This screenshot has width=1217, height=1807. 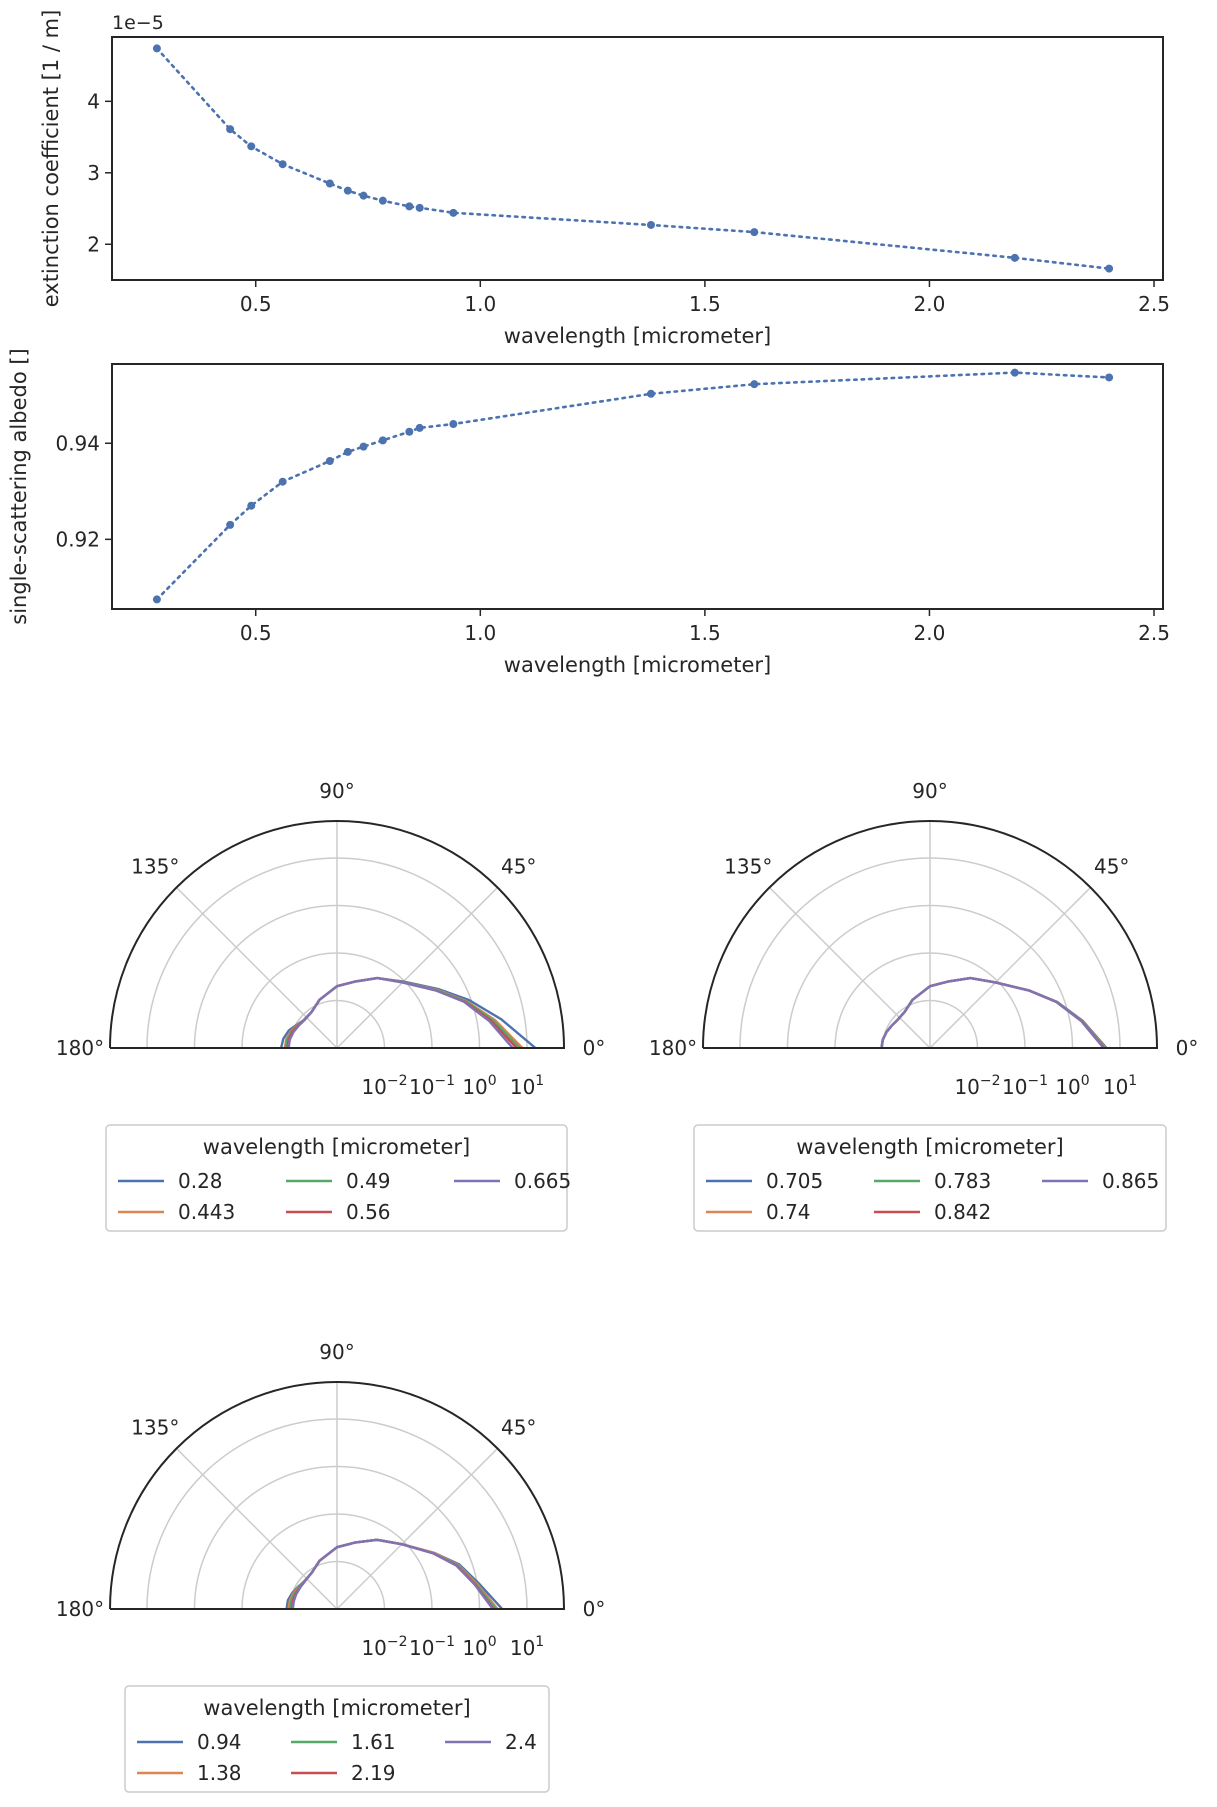 I want to click on y-tick-label: 0.94, so click(x=77, y=443).